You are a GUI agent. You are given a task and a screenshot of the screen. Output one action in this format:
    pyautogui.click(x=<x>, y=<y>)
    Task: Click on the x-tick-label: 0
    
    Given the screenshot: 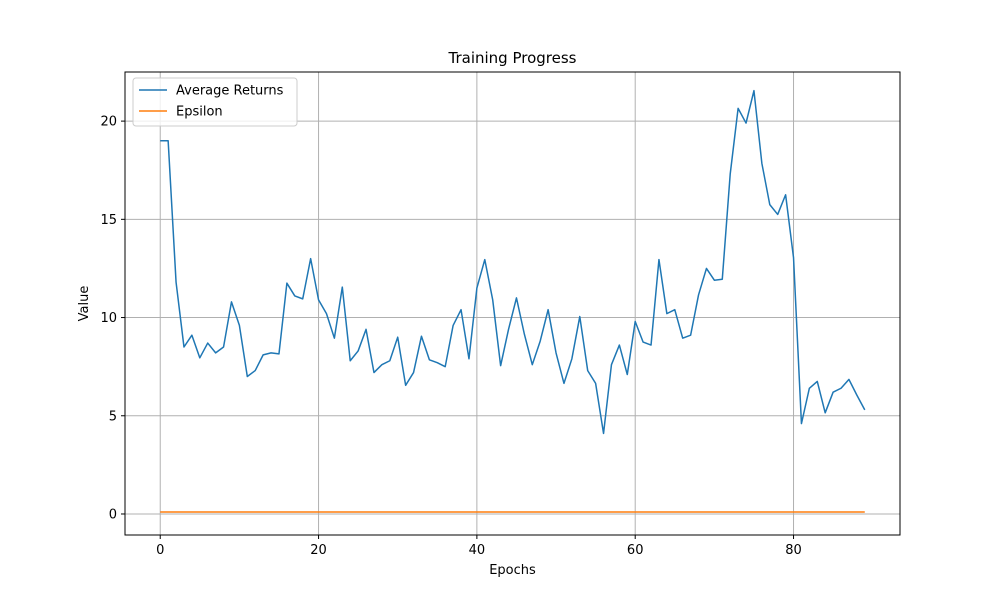 What is the action you would take?
    pyautogui.click(x=160, y=550)
    